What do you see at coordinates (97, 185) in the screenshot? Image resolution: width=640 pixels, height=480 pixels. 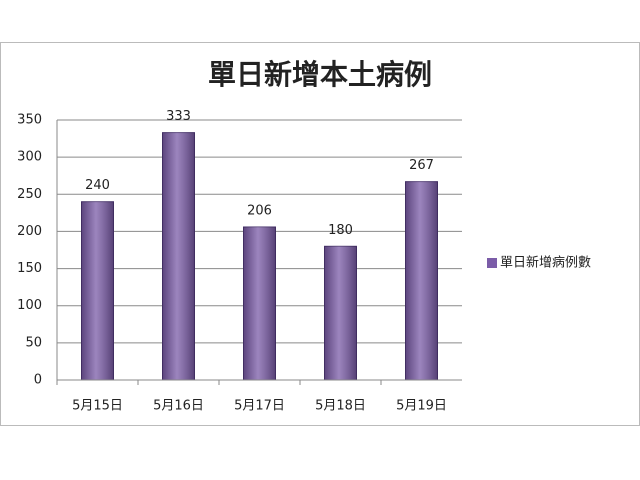 I see `value-label: 240` at bounding box center [97, 185].